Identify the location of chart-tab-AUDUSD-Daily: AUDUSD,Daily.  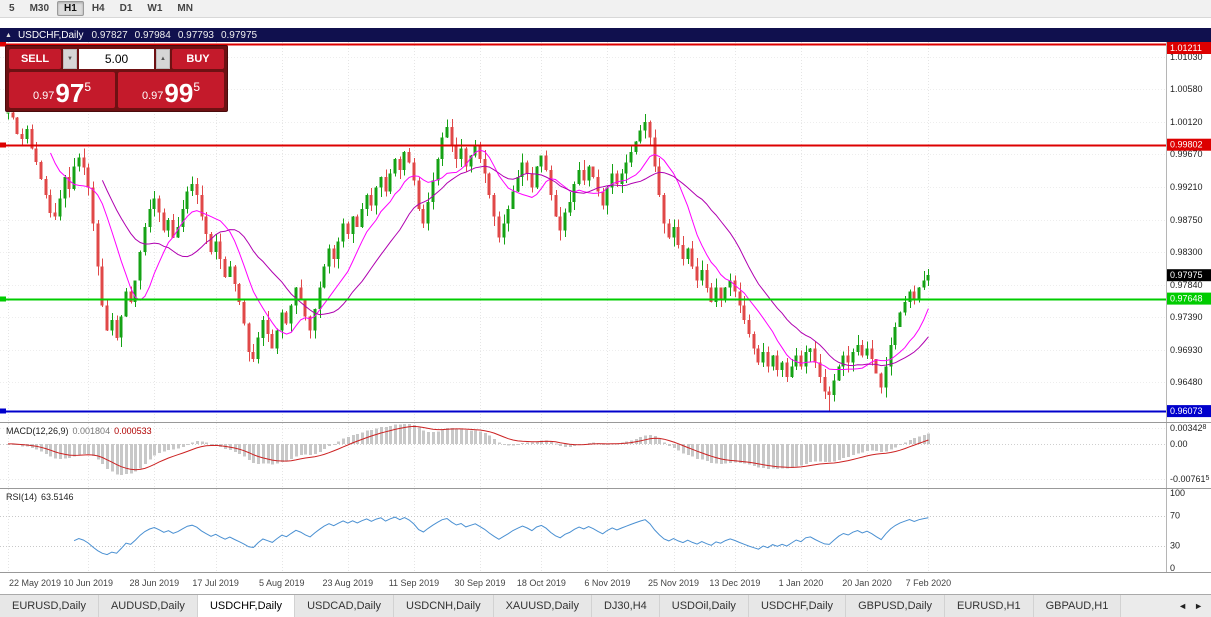
(148, 606).